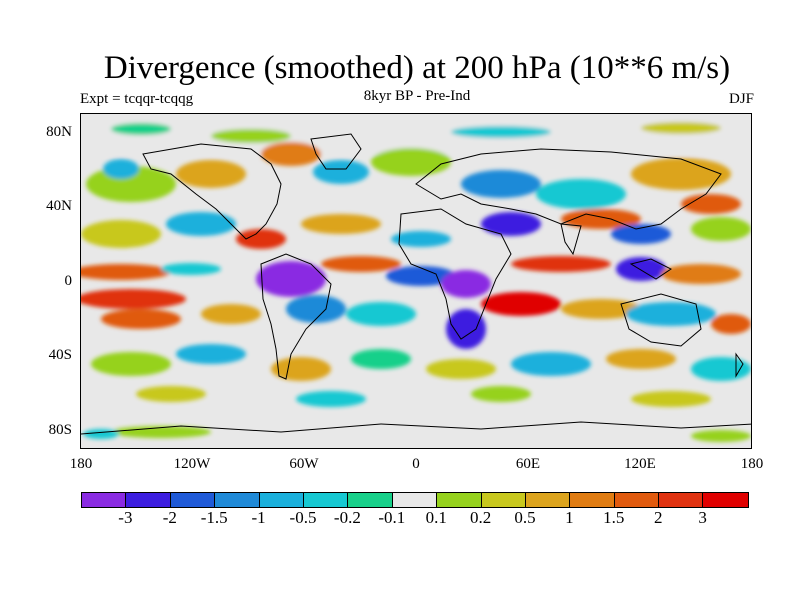 This screenshot has height=600, width=800. What do you see at coordinates (192, 464) in the screenshot?
I see `x-tick-label: 120W` at bounding box center [192, 464].